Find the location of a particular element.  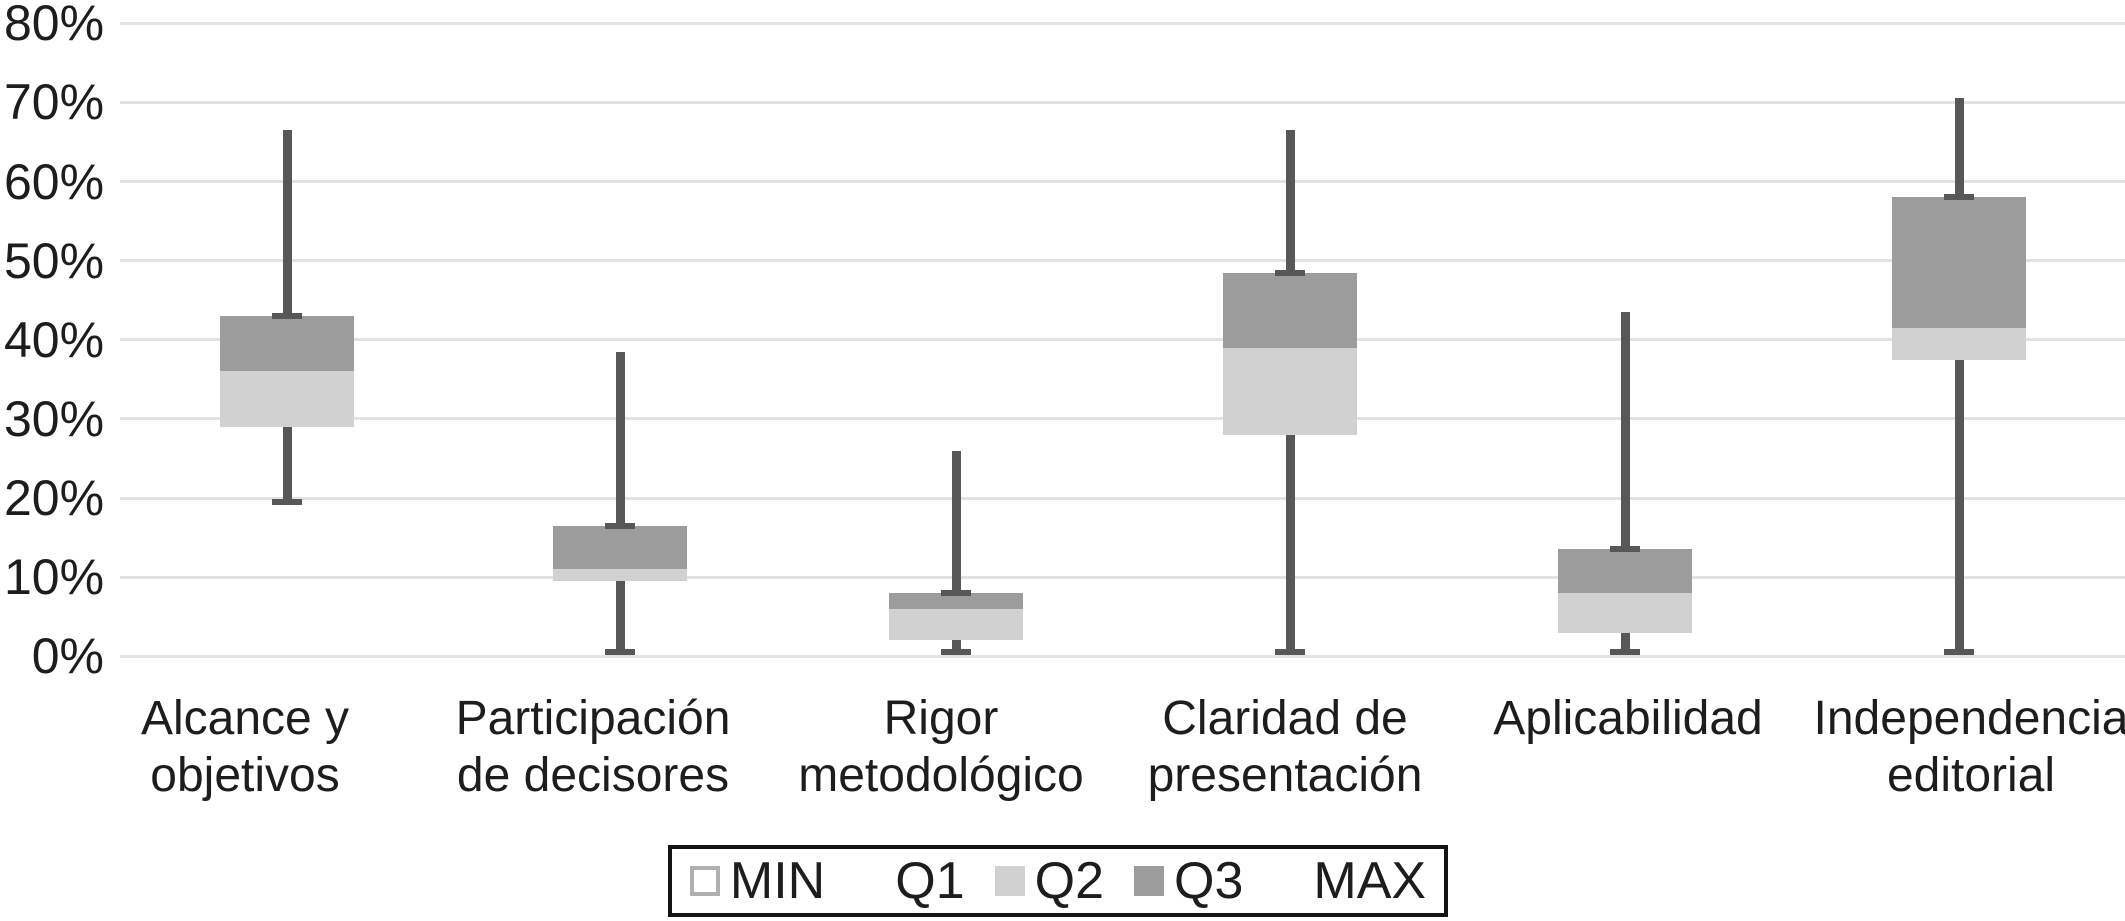

legend-entry-min: MIN is located at coordinates (757, 881).